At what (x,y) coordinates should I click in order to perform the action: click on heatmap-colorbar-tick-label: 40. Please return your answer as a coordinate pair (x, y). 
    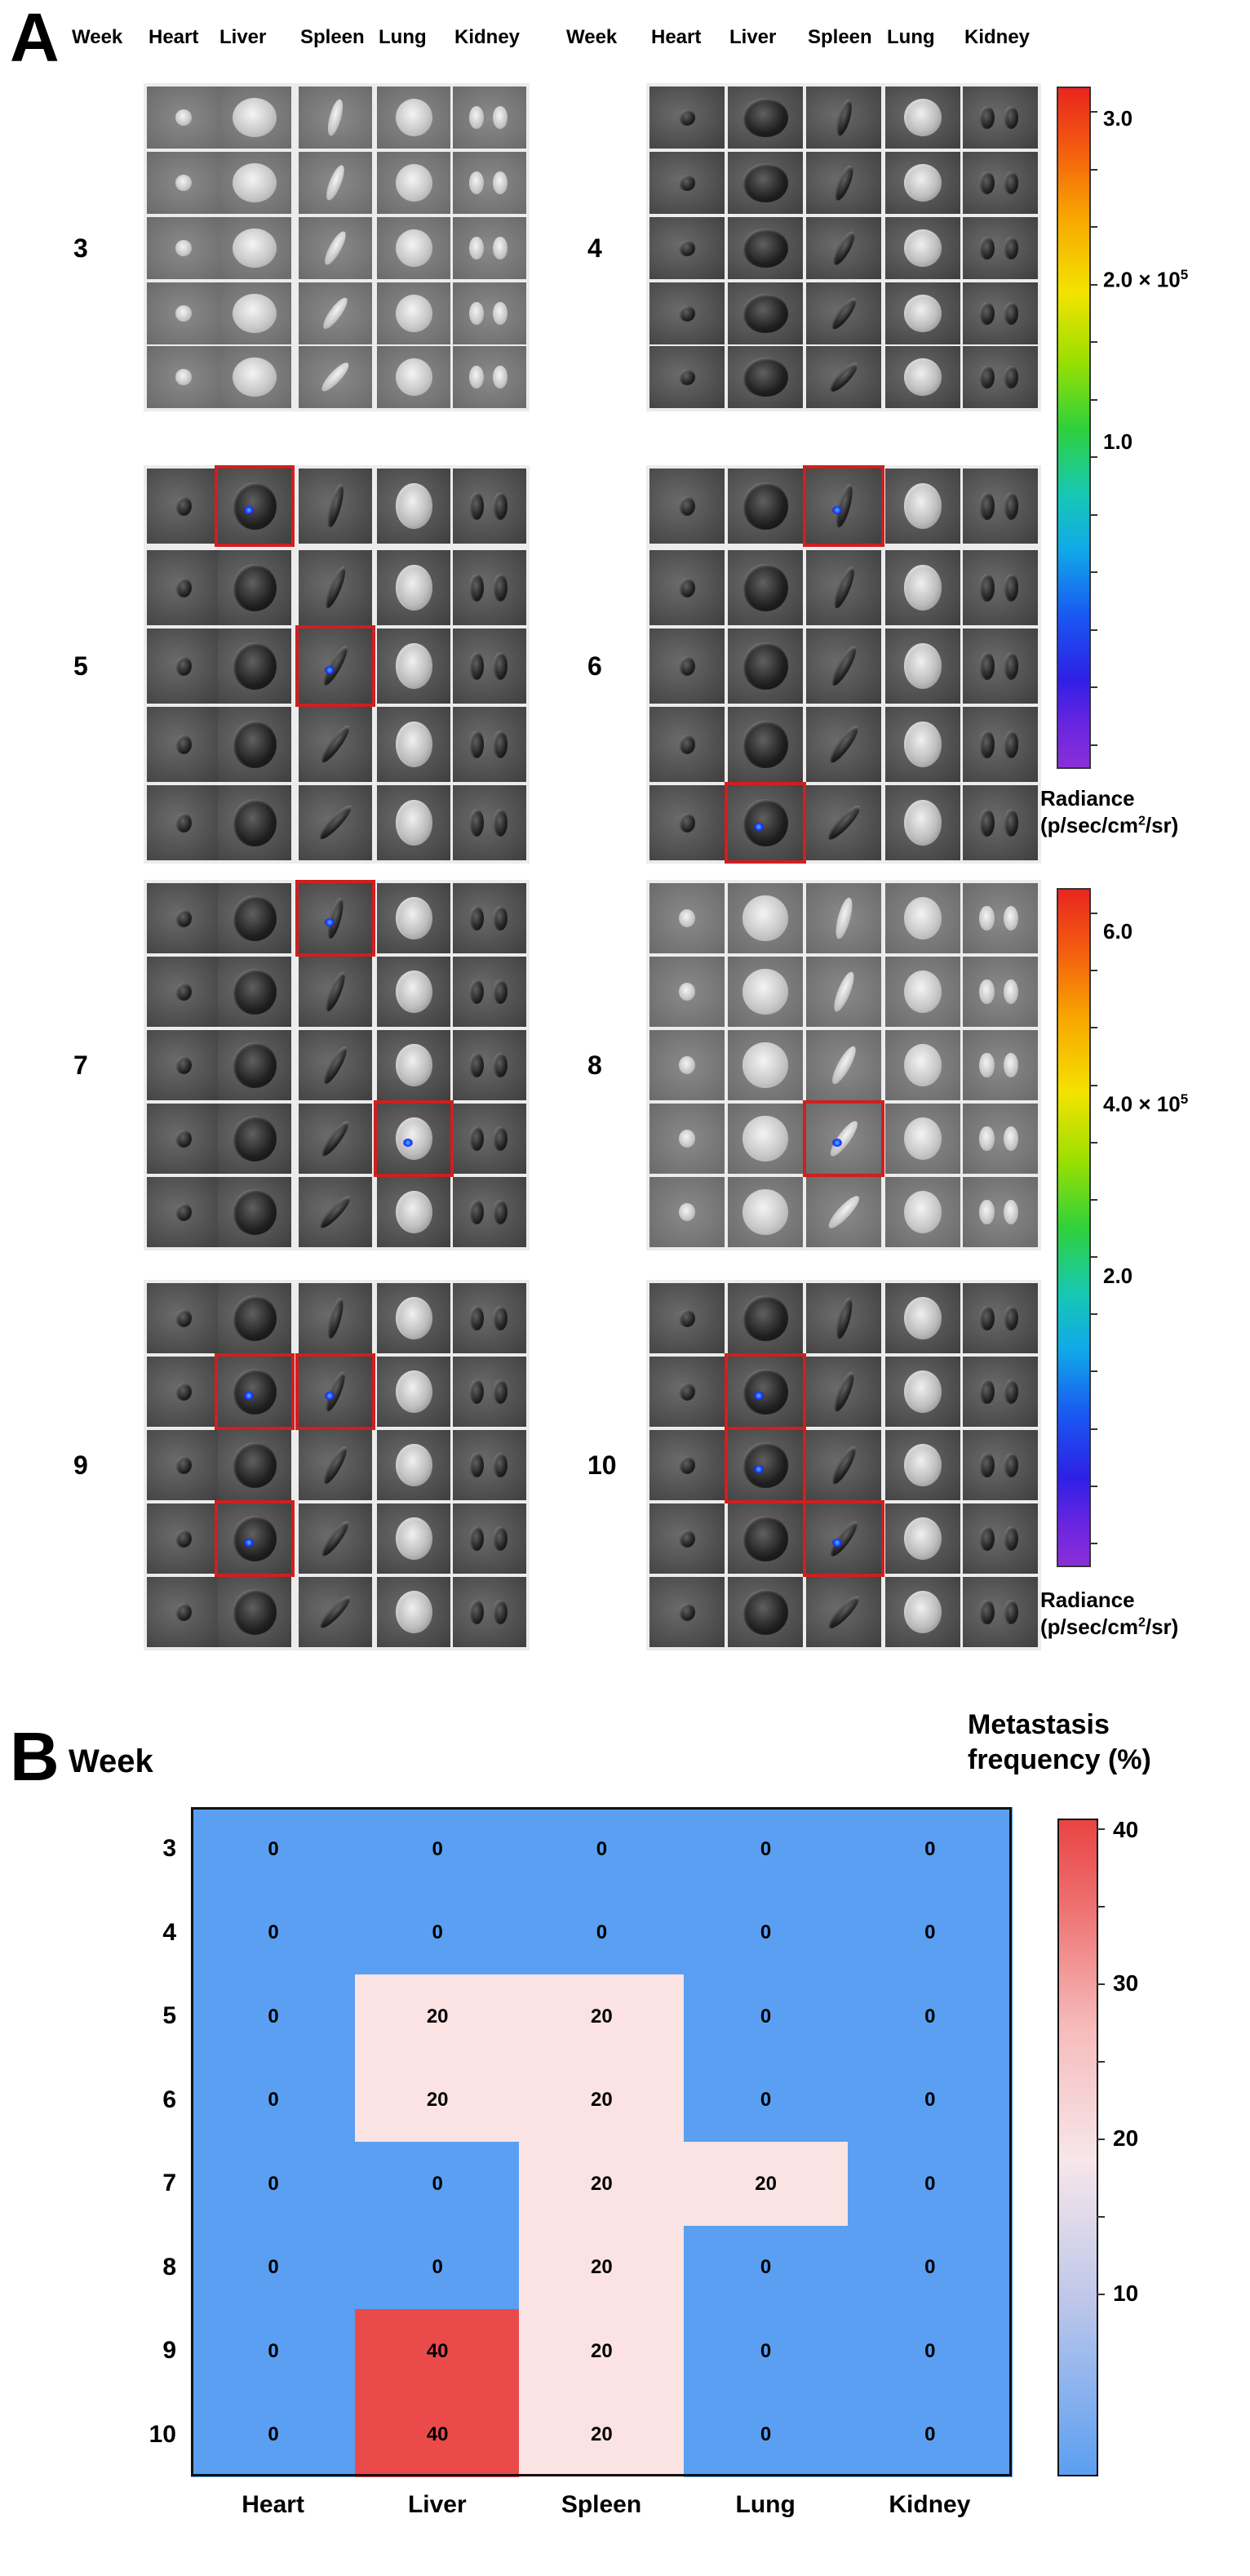
    Looking at the image, I should click on (1126, 1829).